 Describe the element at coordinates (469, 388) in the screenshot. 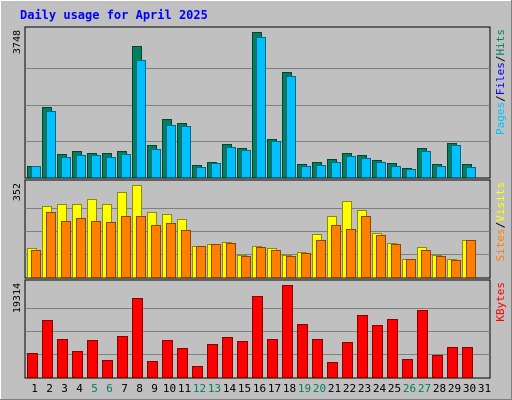

I see `x-tick-label: 30` at that location.